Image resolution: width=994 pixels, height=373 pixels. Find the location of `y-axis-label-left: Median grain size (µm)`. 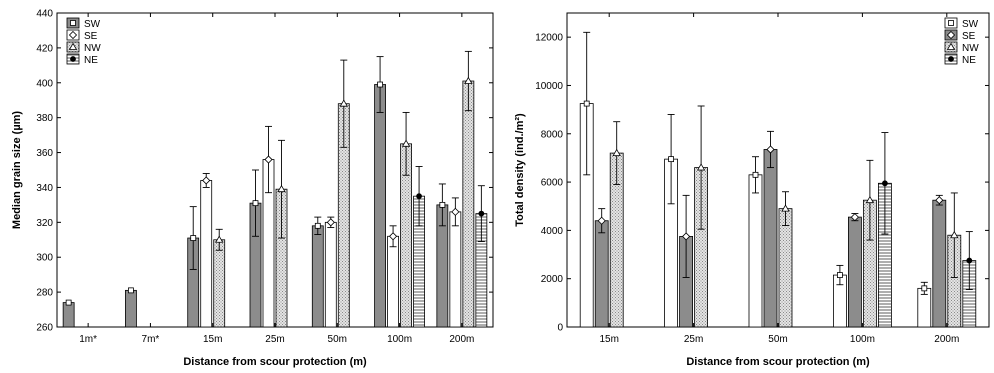

y-axis-label-left: Median grain size (µm) is located at coordinates (17, 170).